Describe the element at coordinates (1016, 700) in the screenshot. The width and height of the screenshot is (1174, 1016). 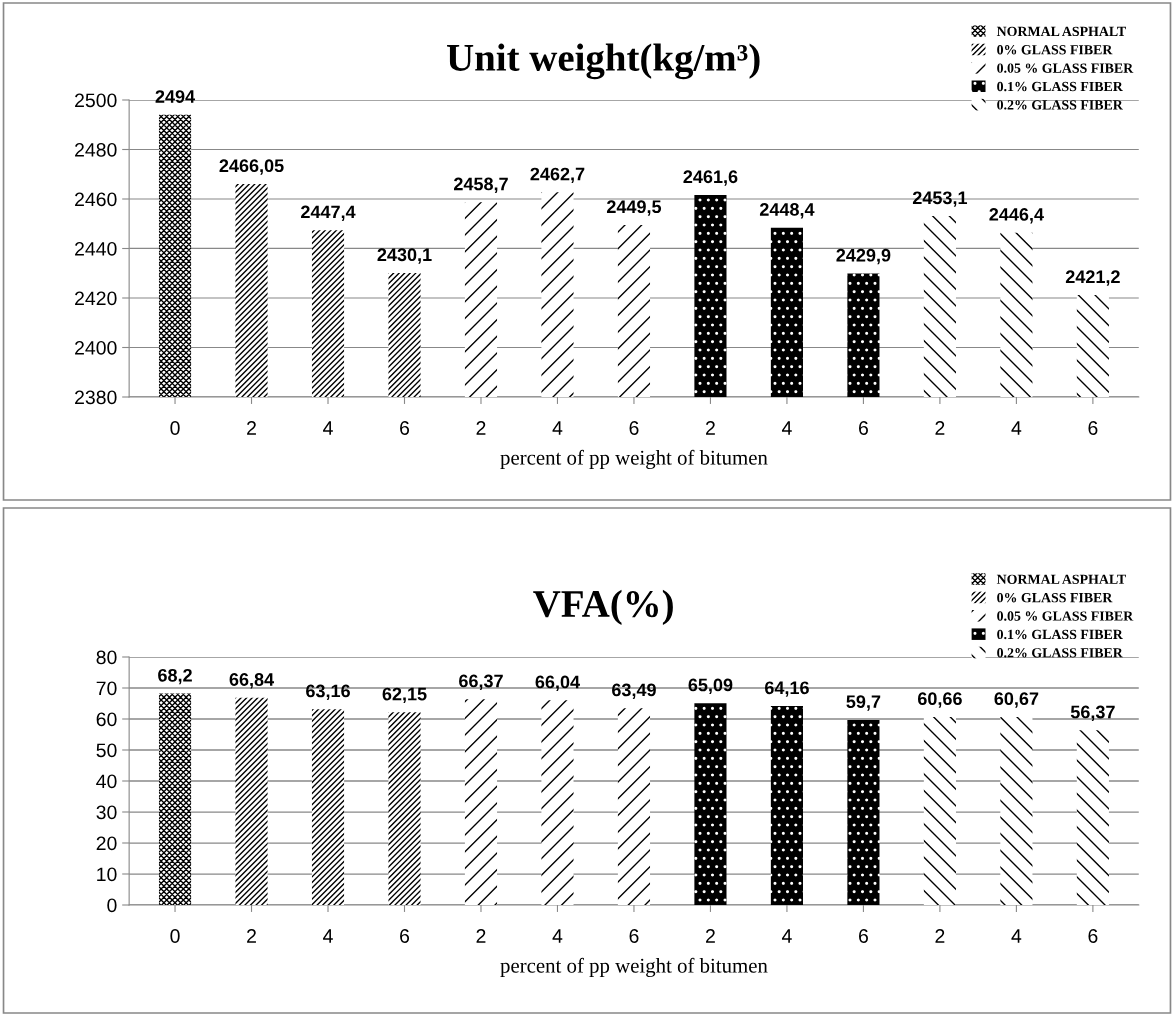
I see `data-label: 60,67` at that location.